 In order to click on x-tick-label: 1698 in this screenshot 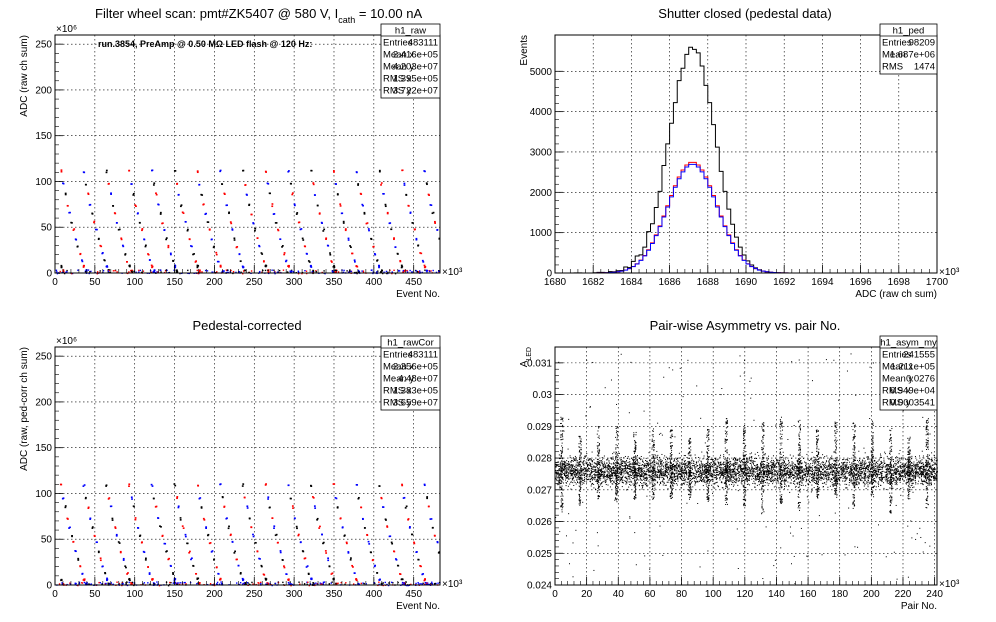, I will do `click(899, 282)`.